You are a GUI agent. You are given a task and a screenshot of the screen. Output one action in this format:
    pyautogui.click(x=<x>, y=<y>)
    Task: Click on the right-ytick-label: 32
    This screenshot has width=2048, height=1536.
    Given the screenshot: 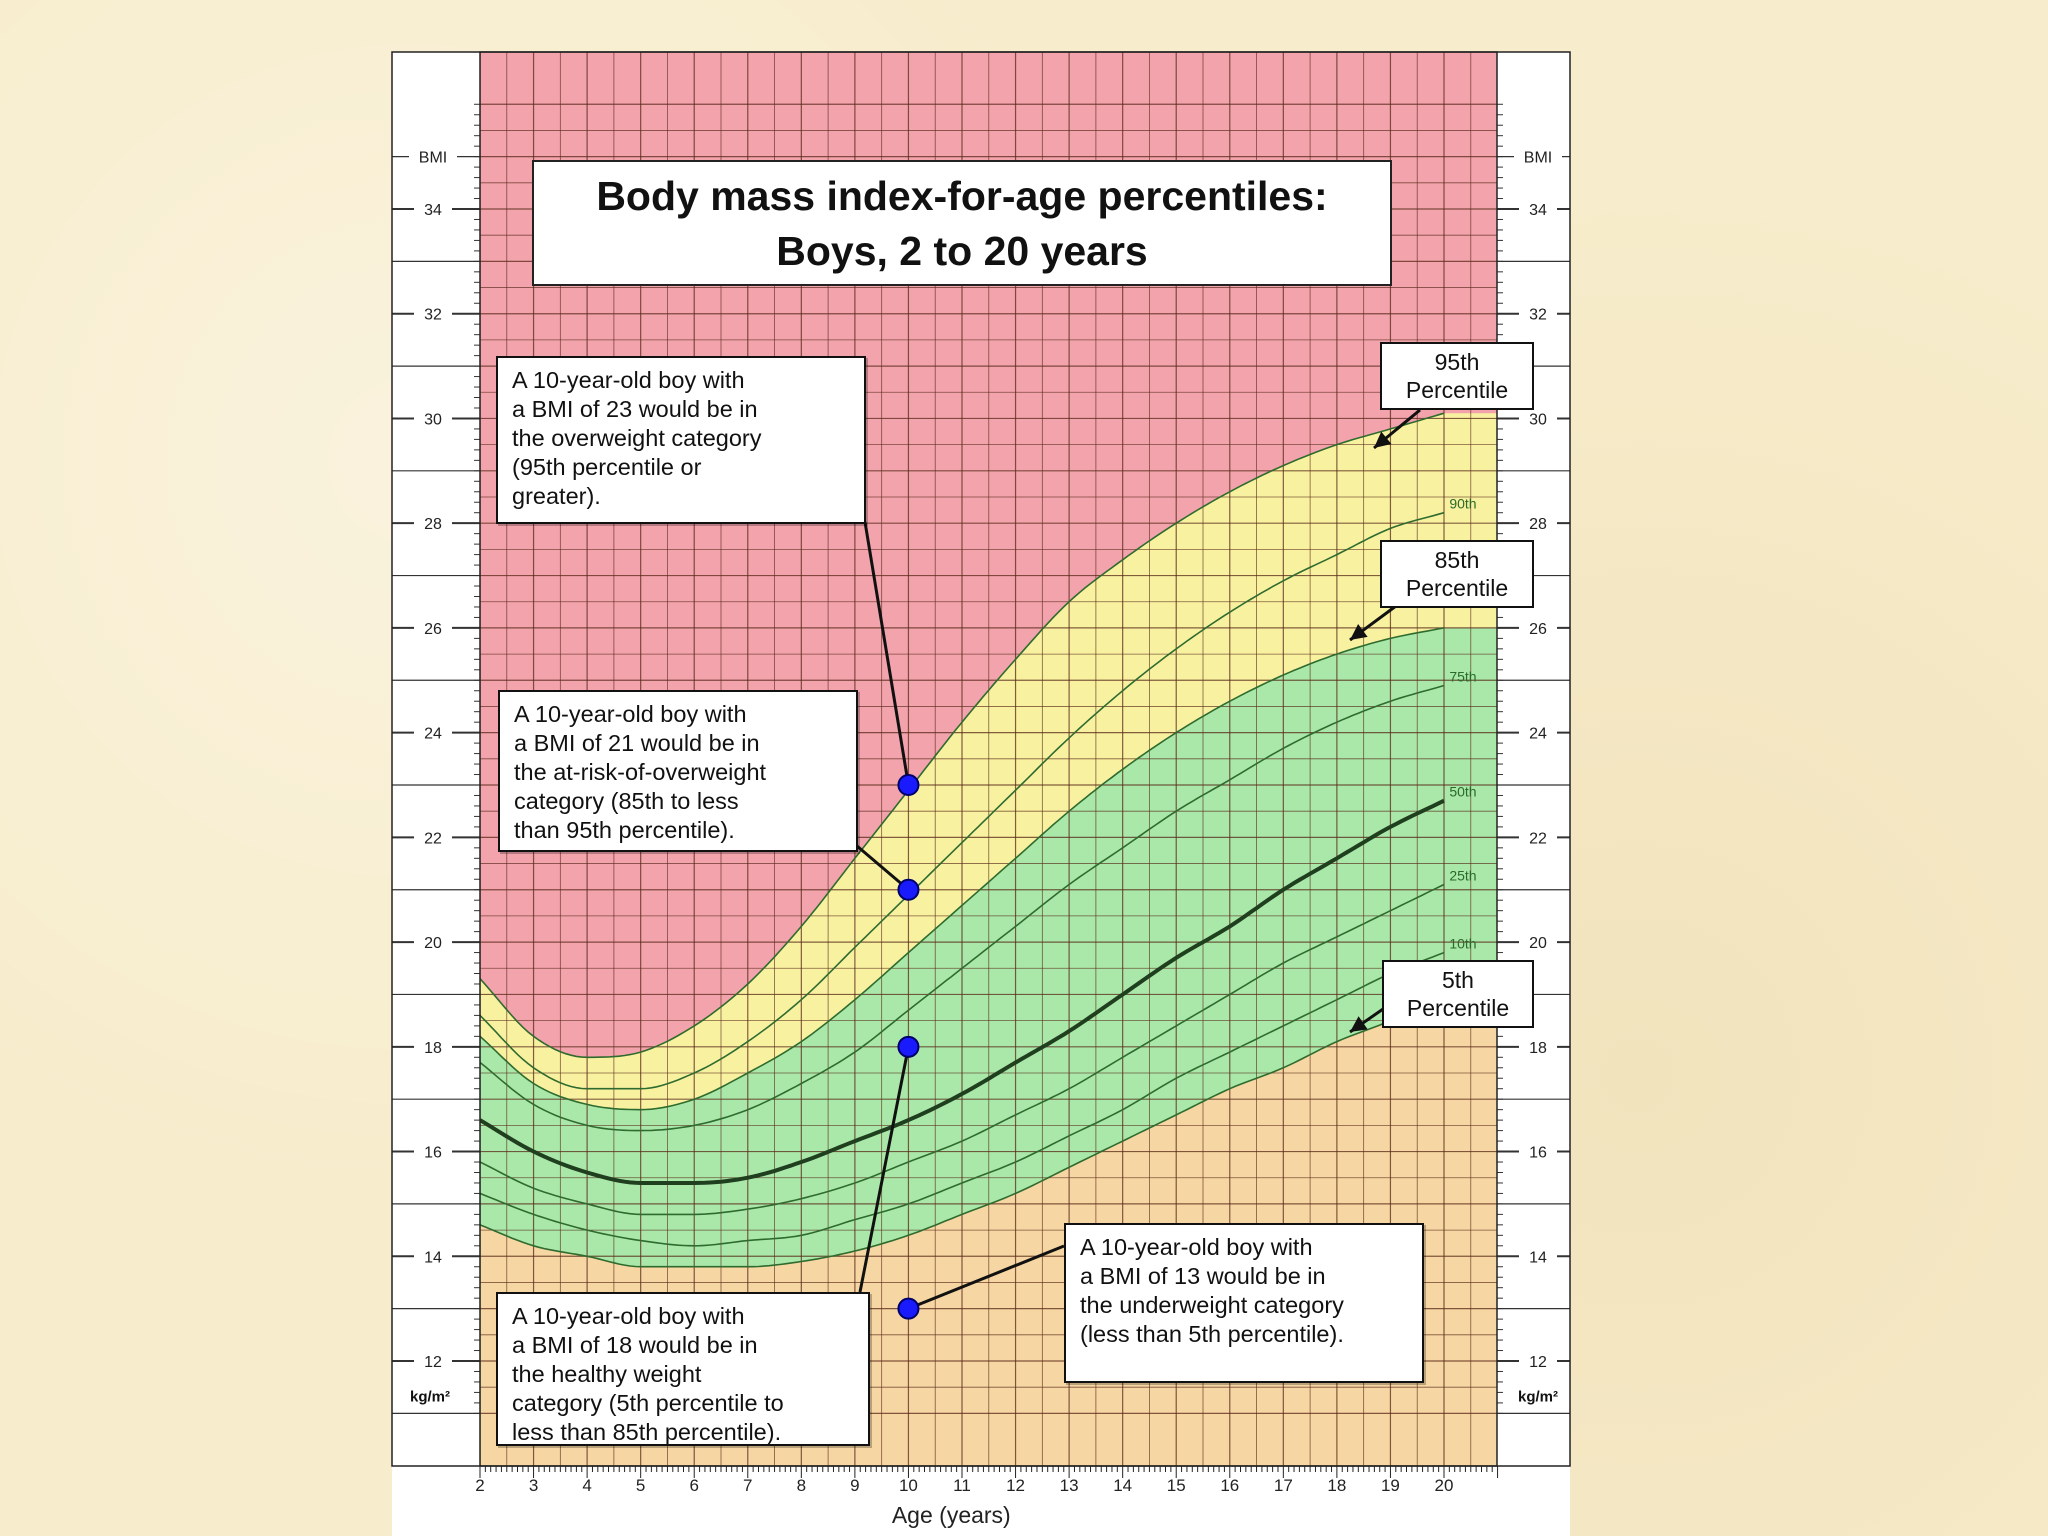 What is the action you would take?
    pyautogui.click(x=1538, y=315)
    